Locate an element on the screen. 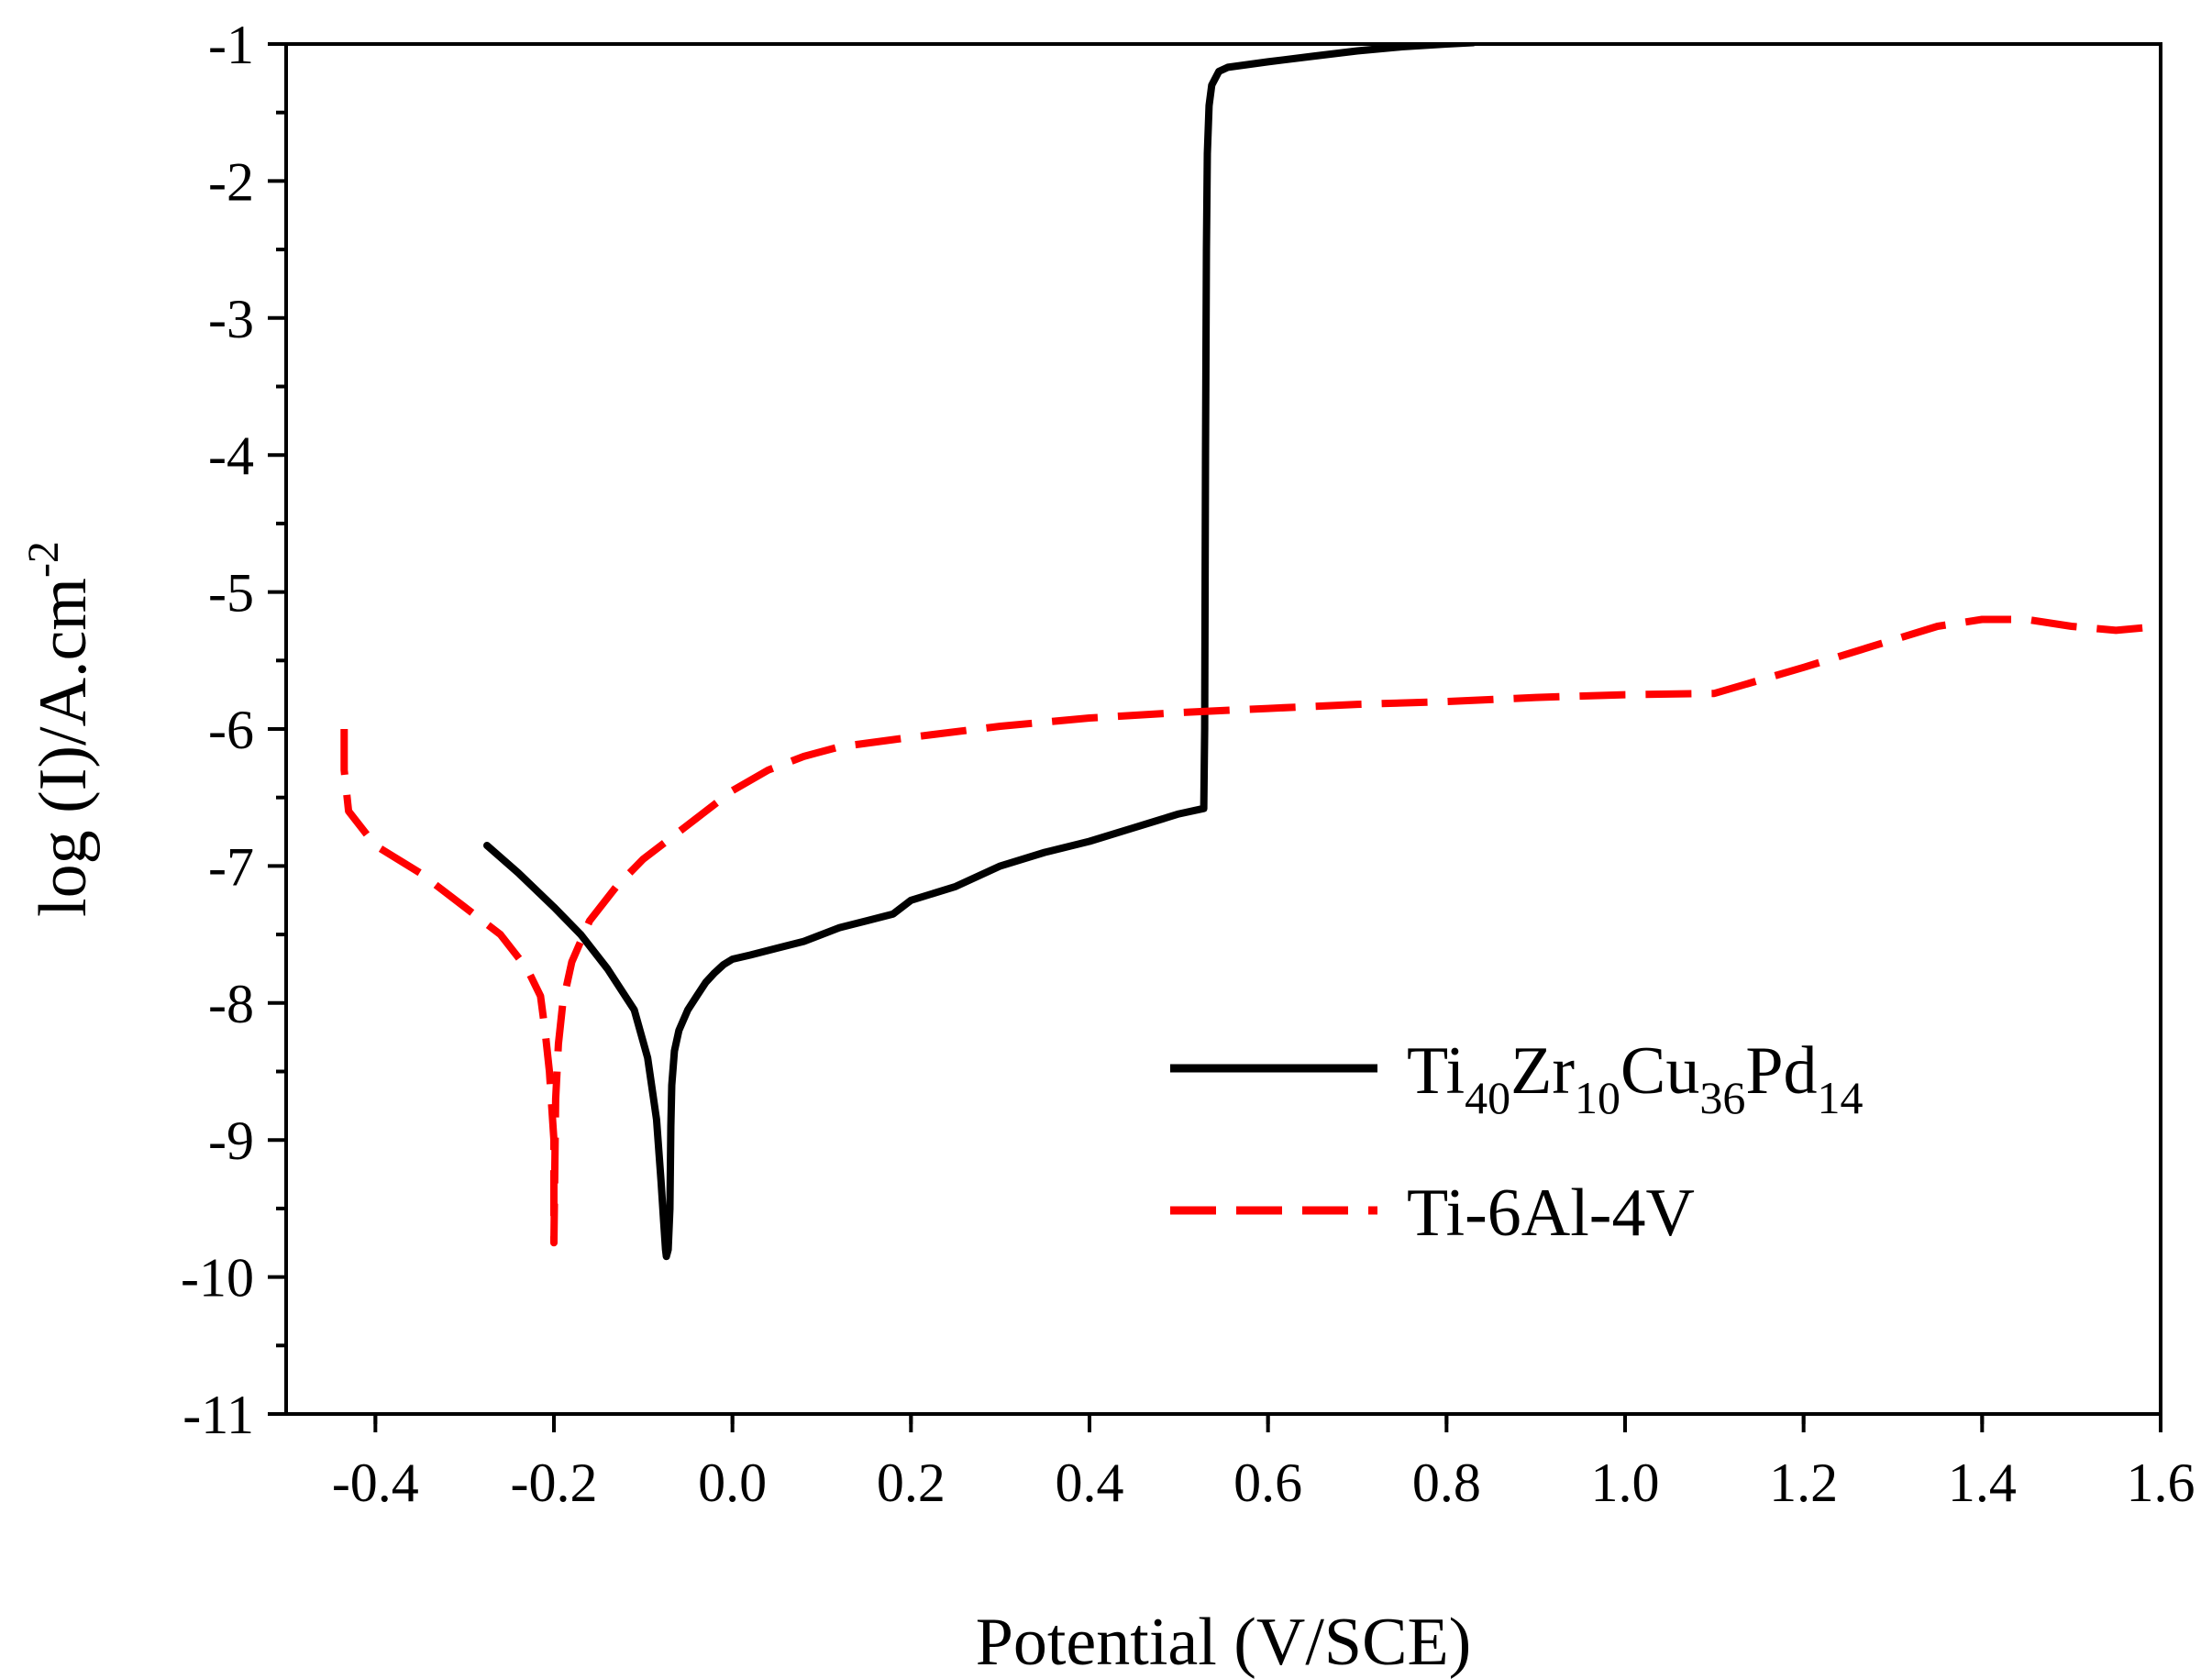 This screenshot has width=2212, height=1679. x-tick-label: 1.2 is located at coordinates (1804, 1483).